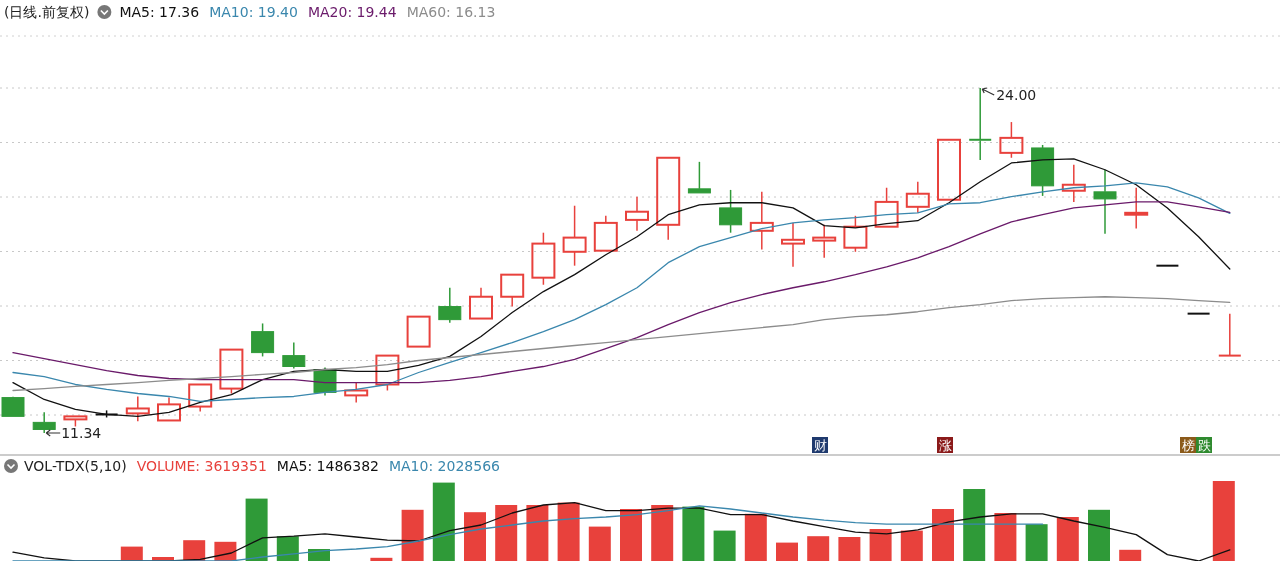 The width and height of the screenshot is (1280, 561). What do you see at coordinates (75, 466) in the screenshot?
I see `chart-title: VOL-TDX(5,10)` at bounding box center [75, 466].